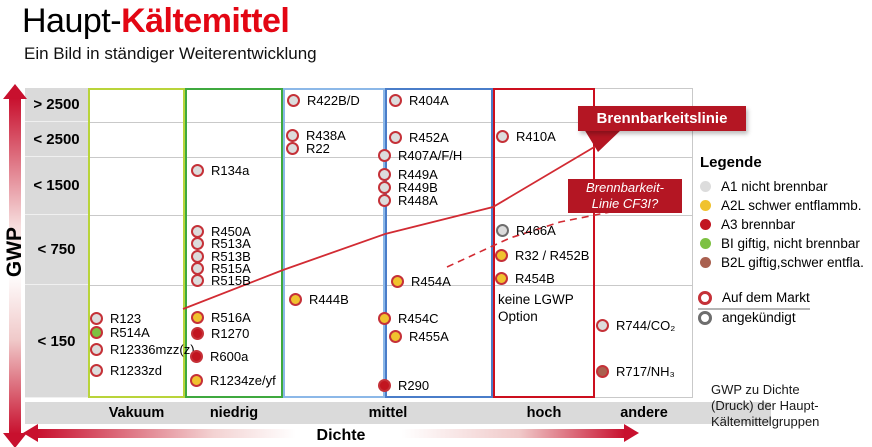 This screenshot has width=872, height=447. Describe the element at coordinates (774, 186) in the screenshot. I see `legend-class-label: A1 nicht brennbar` at that location.